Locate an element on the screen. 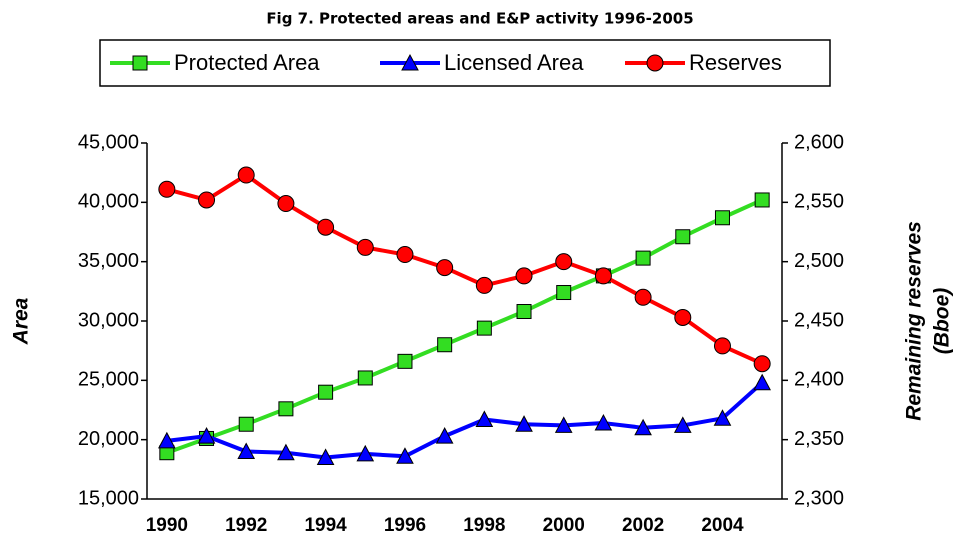 Image resolution: width=960 pixels, height=553 pixels. y2-tick-label: 2,350 is located at coordinates (819, 439).